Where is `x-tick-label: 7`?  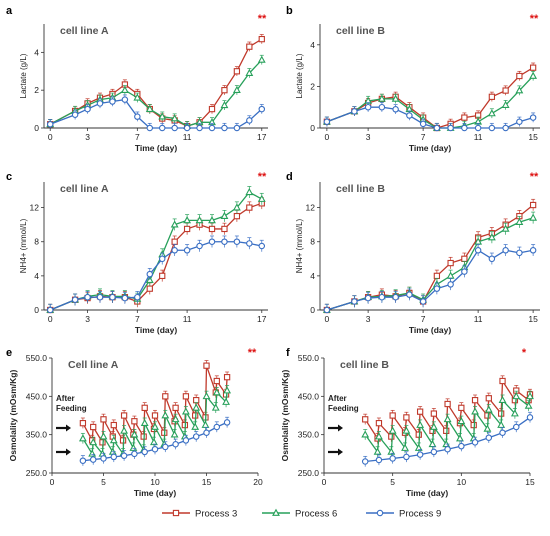 x-tick-label: 7 is located at coordinates (137, 137).